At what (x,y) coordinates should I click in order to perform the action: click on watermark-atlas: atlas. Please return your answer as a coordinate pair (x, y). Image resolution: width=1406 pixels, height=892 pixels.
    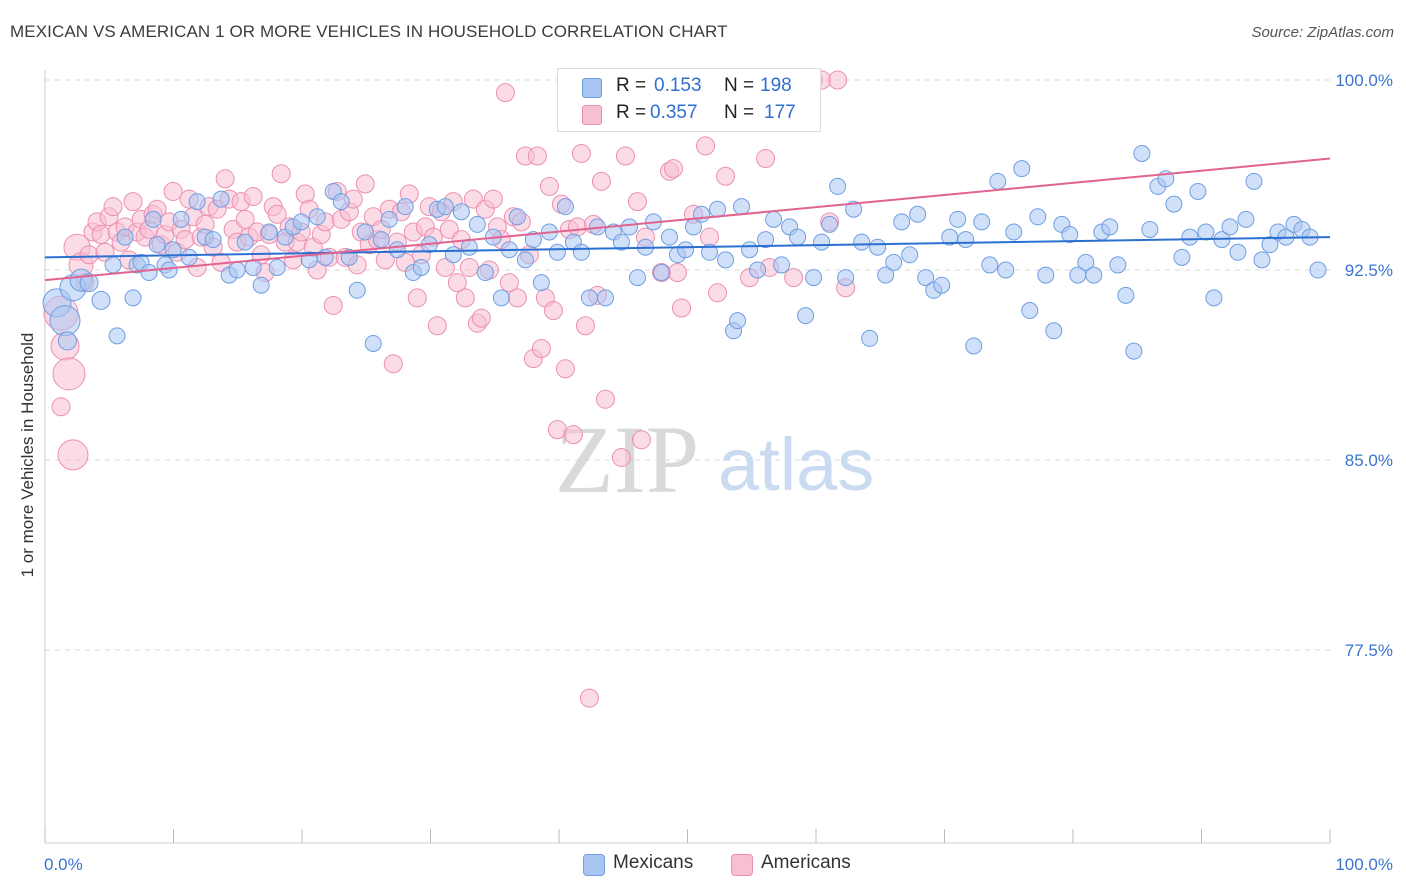
    Looking at the image, I should click on (796, 464).